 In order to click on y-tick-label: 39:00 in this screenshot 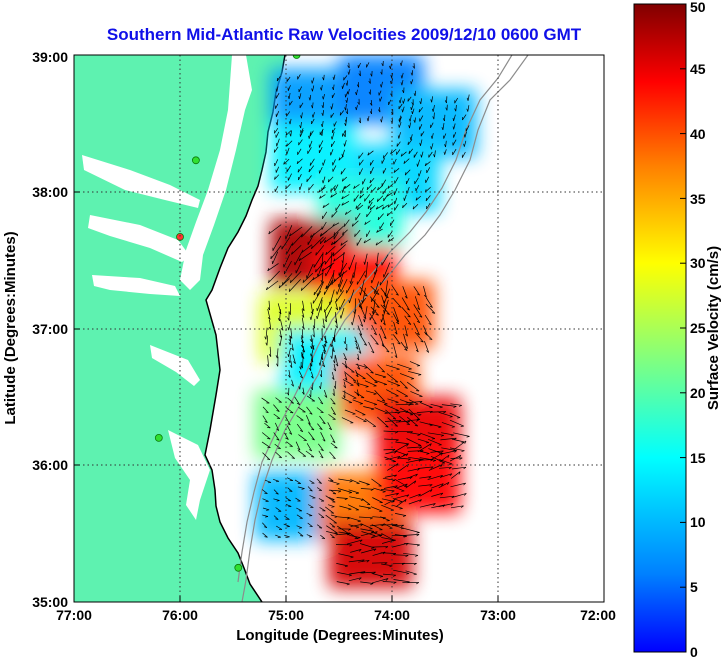, I will do `click(50, 57)`.